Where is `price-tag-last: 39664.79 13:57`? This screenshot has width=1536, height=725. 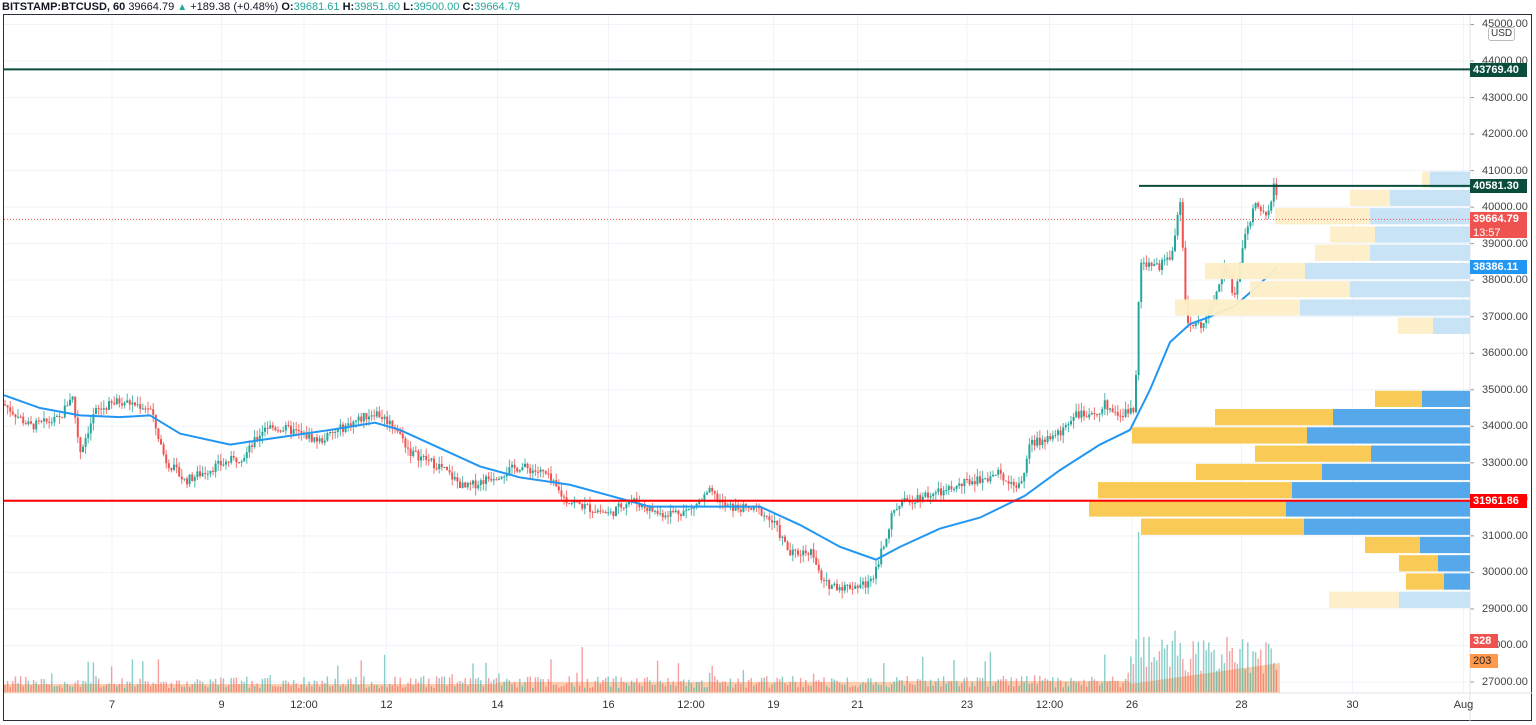 price-tag-last: 39664.79 13:57 is located at coordinates (1498, 225).